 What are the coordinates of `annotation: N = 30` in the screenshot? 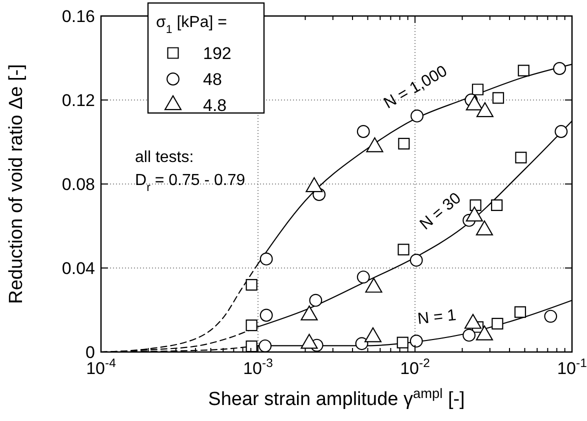 It's located at (441, 212).